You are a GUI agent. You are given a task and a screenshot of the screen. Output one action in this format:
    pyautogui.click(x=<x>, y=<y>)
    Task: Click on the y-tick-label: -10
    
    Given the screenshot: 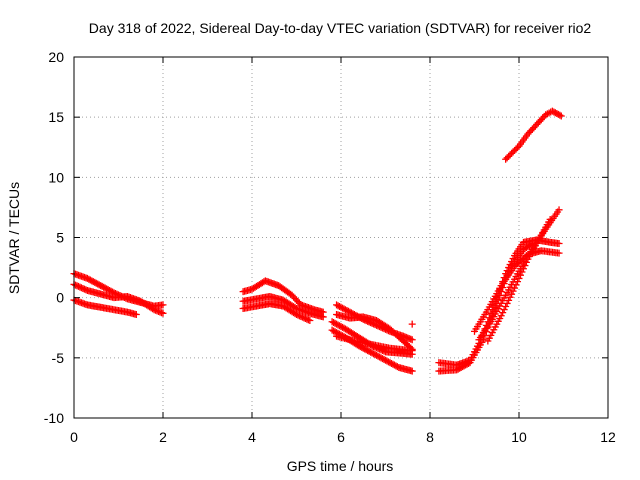 What is the action you would take?
    pyautogui.click(x=54, y=418)
    